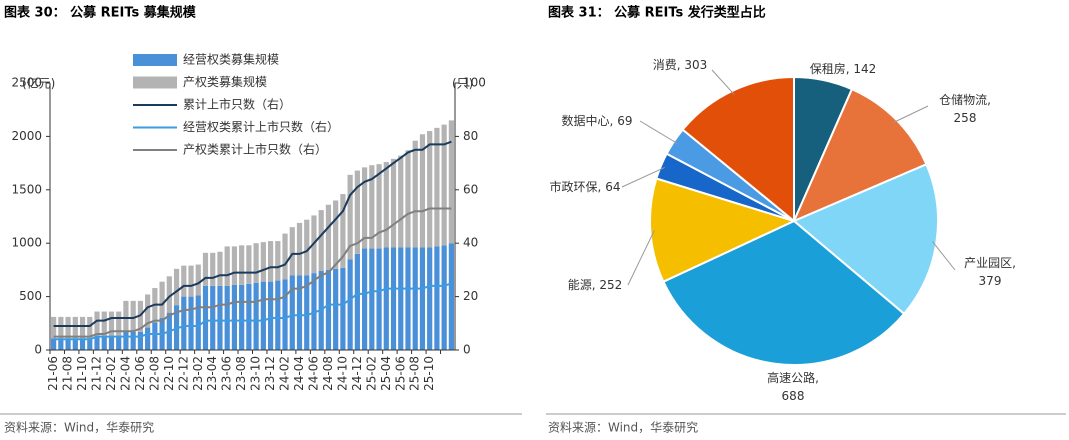  Describe the element at coordinates (610, 285) in the screenshot. I see `slice-value: 252` at that location.